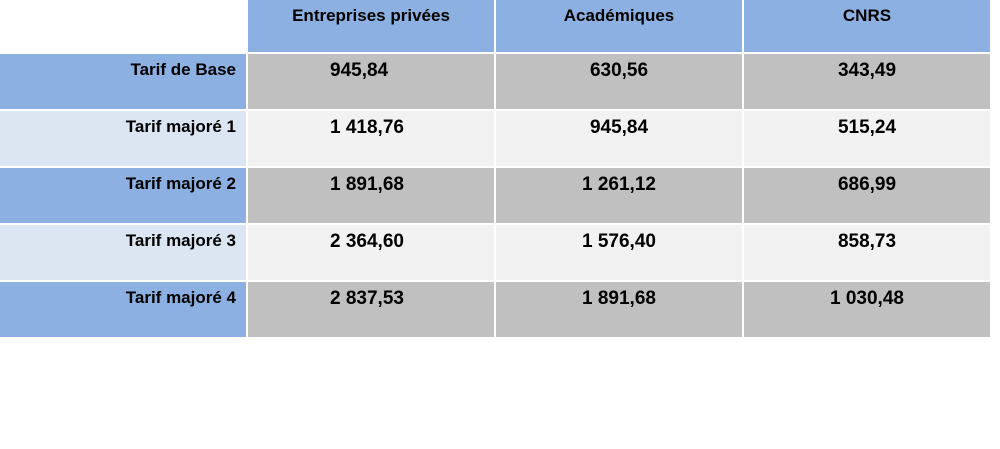  What do you see at coordinates (620, 196) in the screenshot?
I see `table-cell: 1 261,12` at bounding box center [620, 196].